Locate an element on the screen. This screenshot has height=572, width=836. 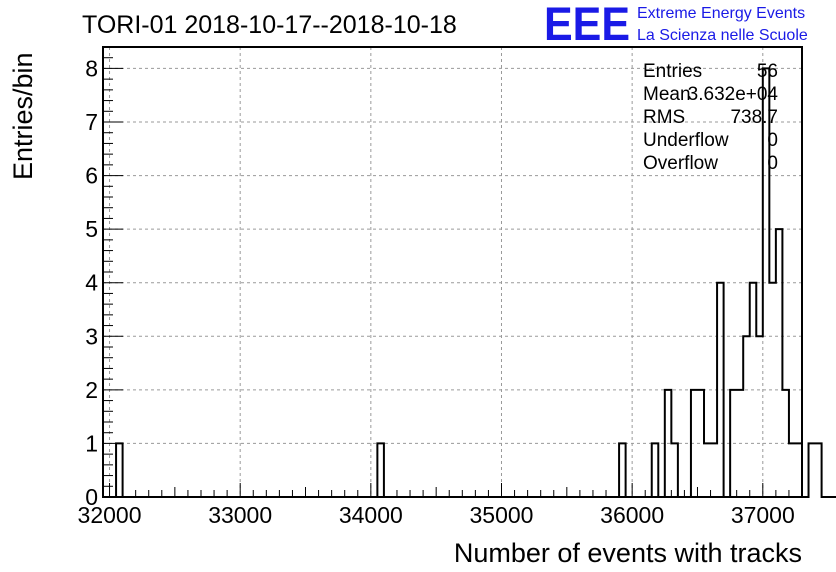
stats-mean-value: 3.632e+04 is located at coordinates (733, 94).